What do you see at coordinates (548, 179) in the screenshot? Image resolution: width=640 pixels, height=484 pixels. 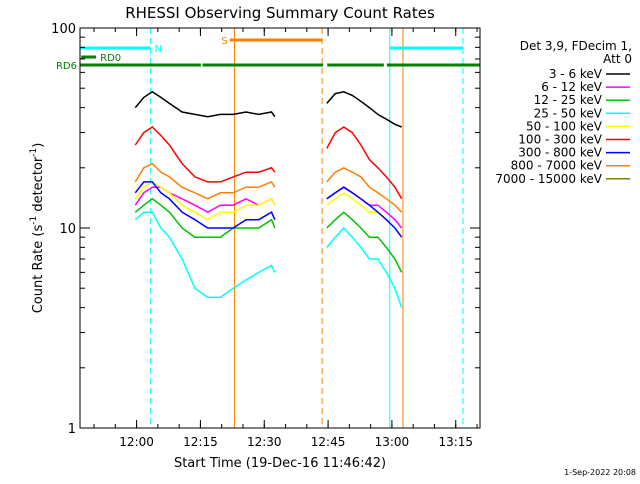 I see `legend-label-8: 7000 - 15000 keV` at bounding box center [548, 179].